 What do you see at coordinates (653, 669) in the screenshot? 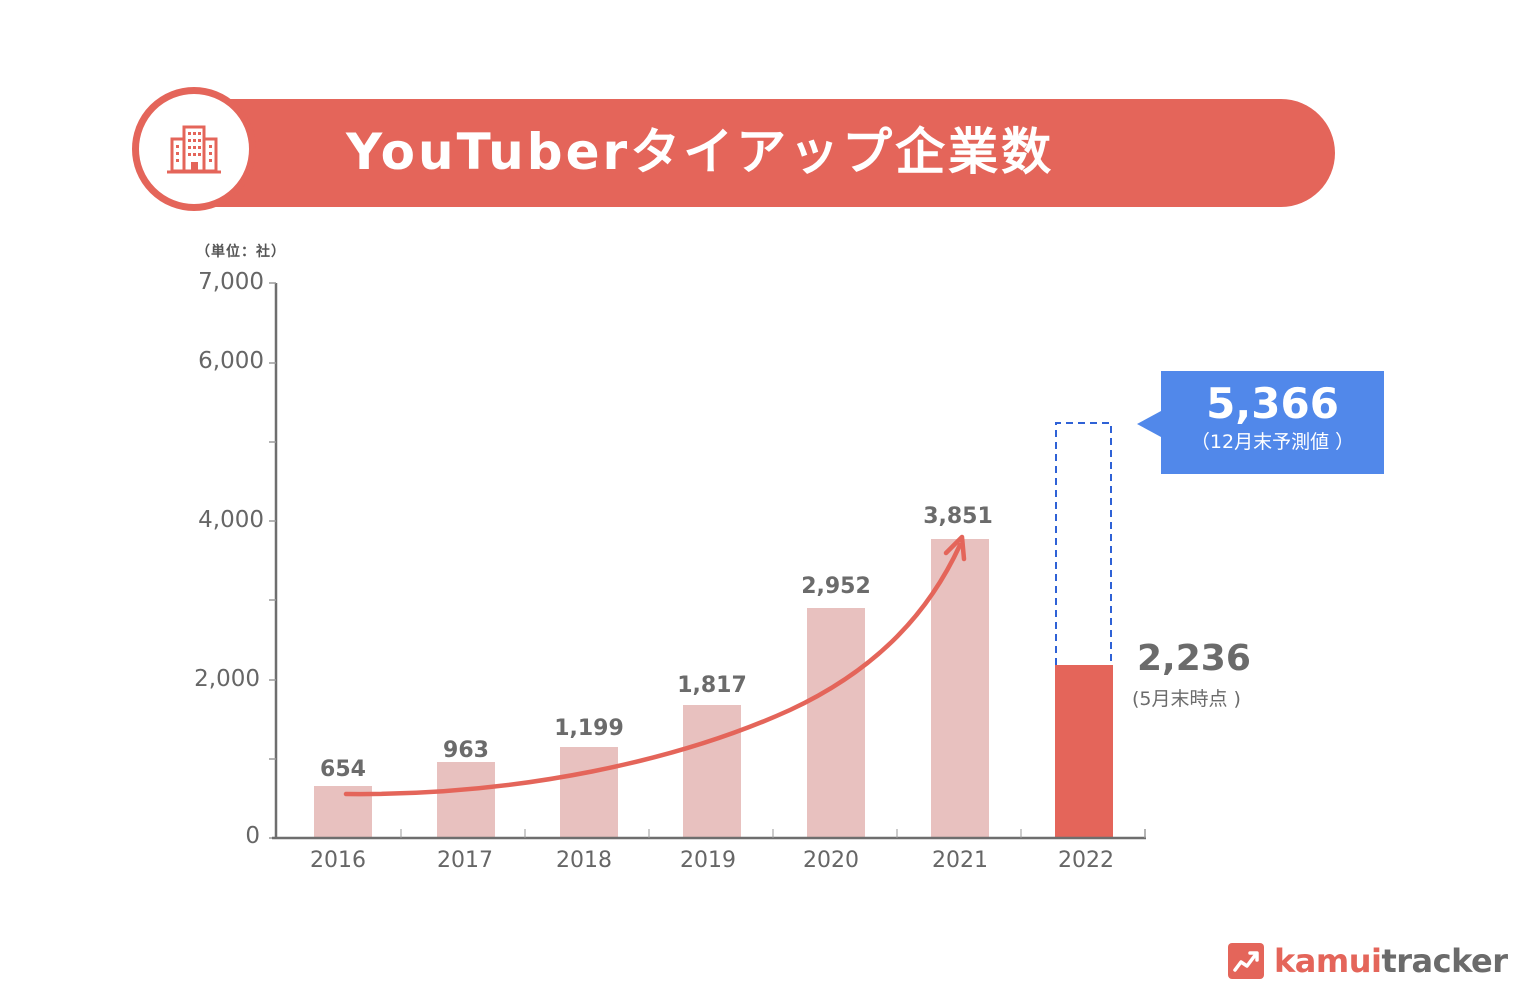
I see `trend-arrow` at bounding box center [653, 669].